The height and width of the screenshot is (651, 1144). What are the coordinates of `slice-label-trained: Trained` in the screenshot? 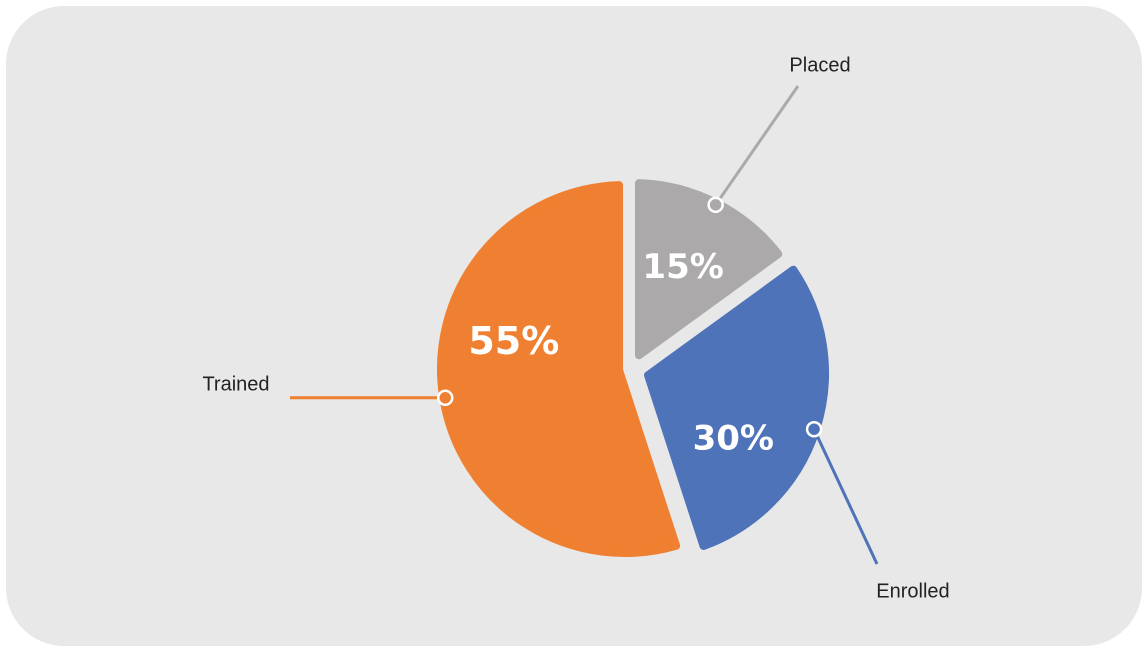 It's located at (235, 384).